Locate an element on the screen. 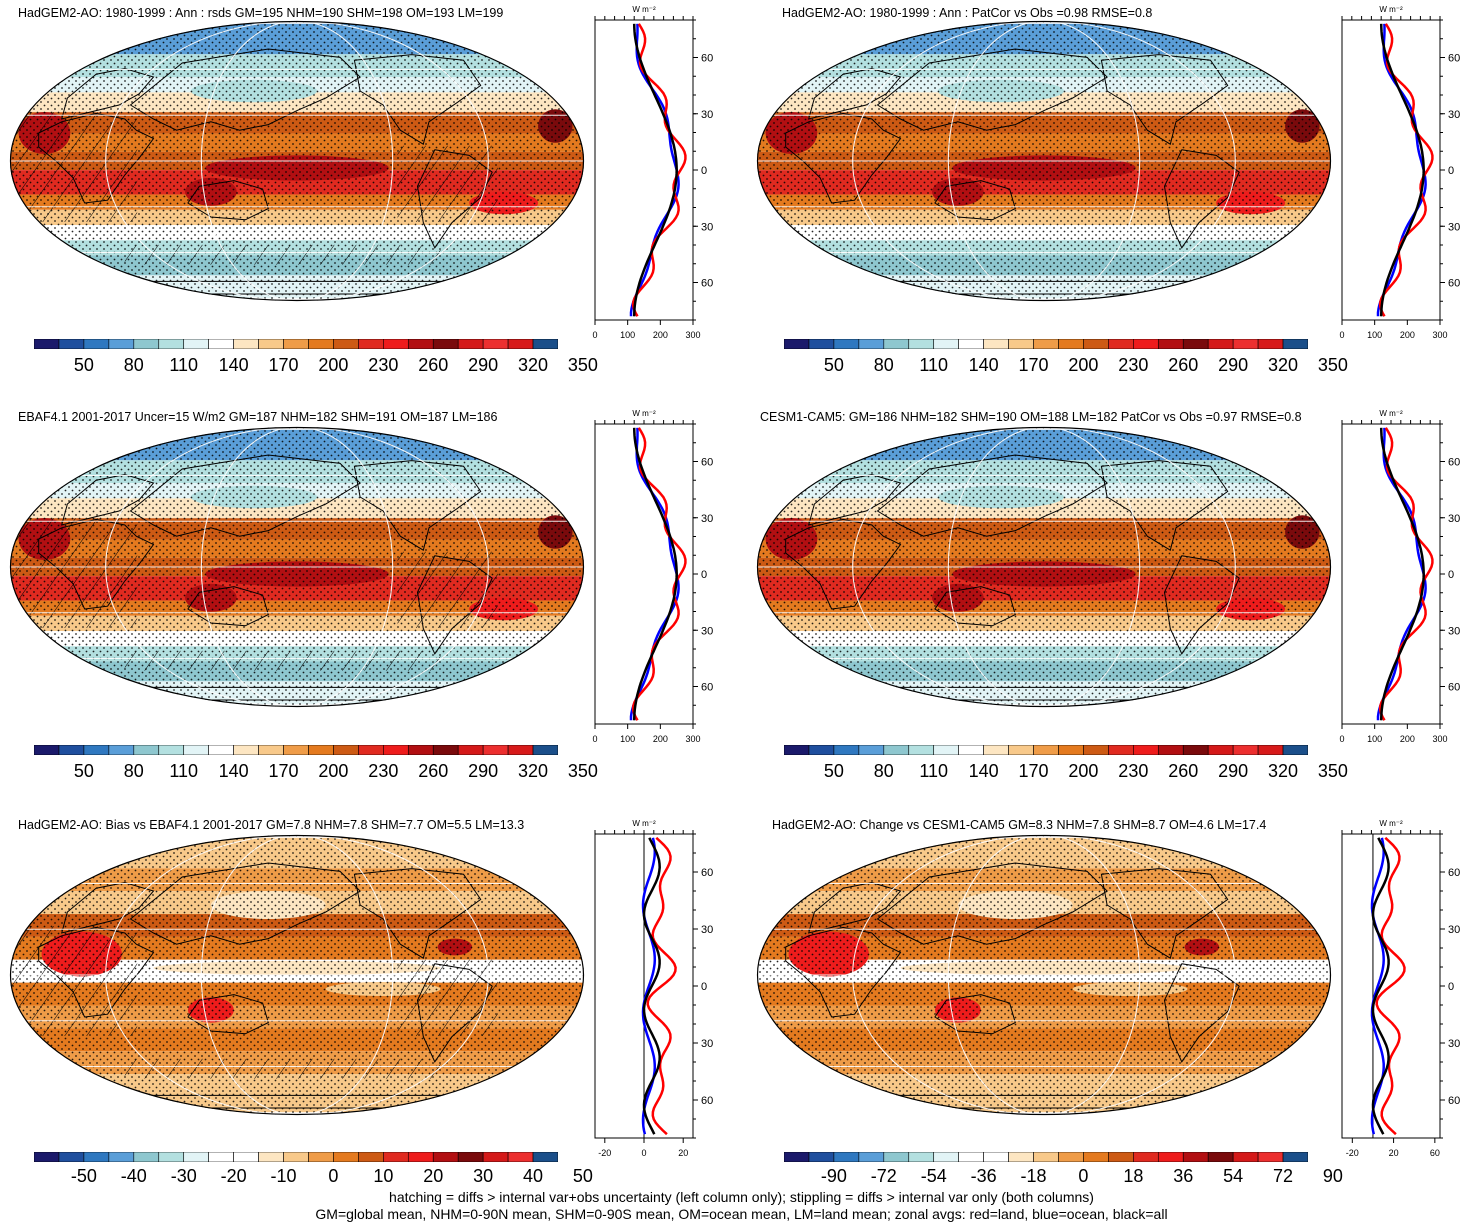  zonal-mean-plot-1: W m⁻² 60N 30N 0 30S 60S 0 100 200 300 is located at coordinates (652, 172).